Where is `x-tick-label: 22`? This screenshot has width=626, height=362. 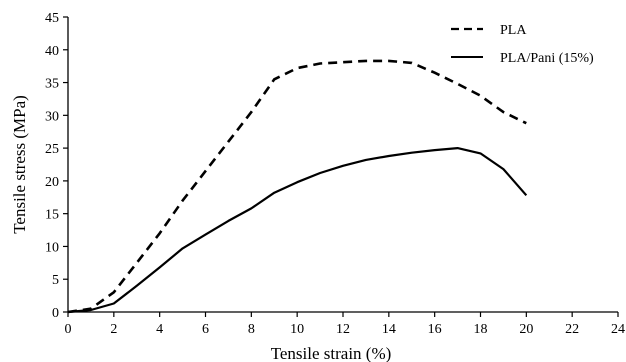 x-tick-label: 22 is located at coordinates (572, 329).